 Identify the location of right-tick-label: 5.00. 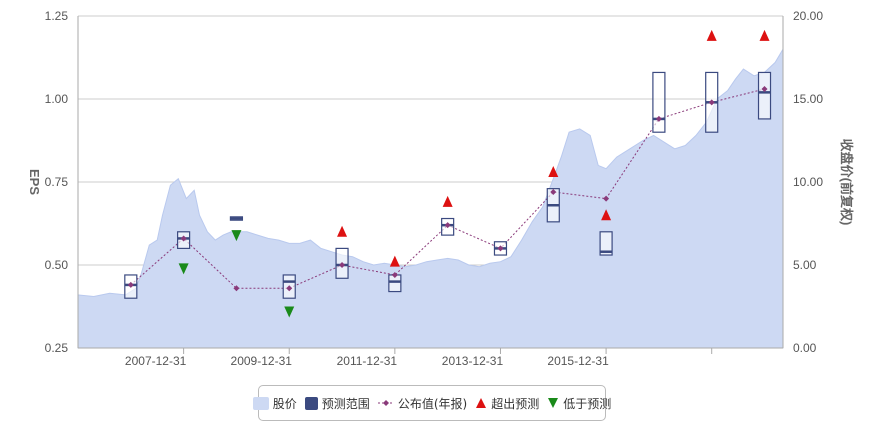
(805, 265).